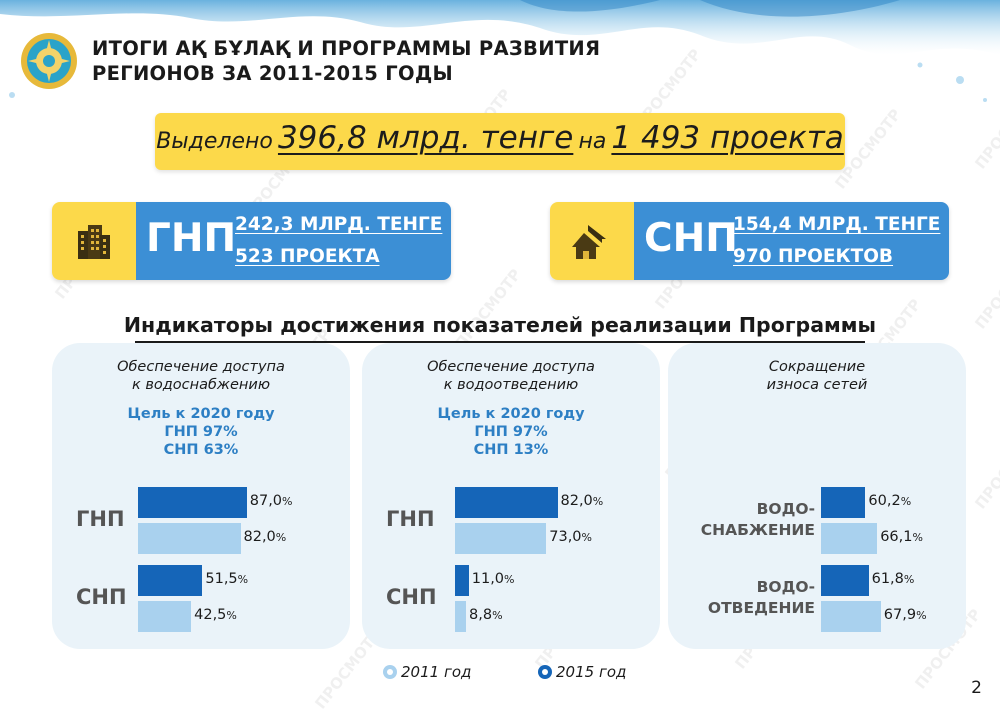 The width and height of the screenshot is (1000, 712). What do you see at coordinates (591, 672) in the screenshot?
I see `legend-label-2015: 2015 год` at bounding box center [591, 672].